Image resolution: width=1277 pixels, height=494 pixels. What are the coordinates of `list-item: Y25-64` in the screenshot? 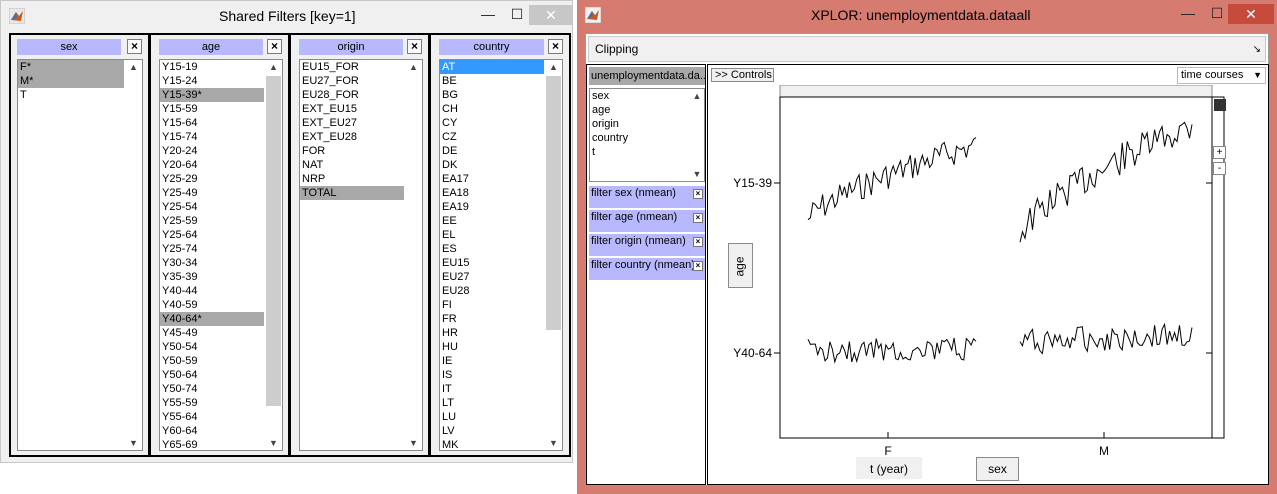 It's located at (180, 235).